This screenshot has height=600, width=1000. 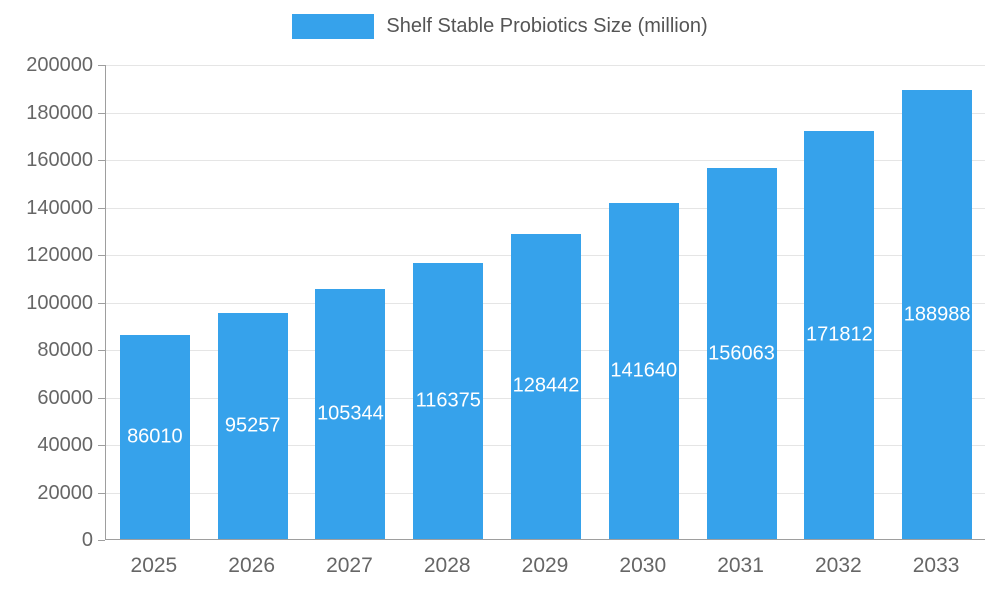 What do you see at coordinates (65, 492) in the screenshot?
I see `y-tick-label: 20000` at bounding box center [65, 492].